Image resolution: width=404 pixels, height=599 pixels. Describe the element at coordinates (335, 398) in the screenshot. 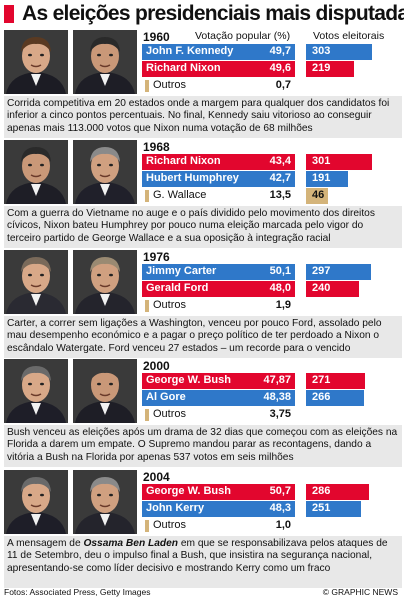

I see `electoral-bar: 266` at that location.